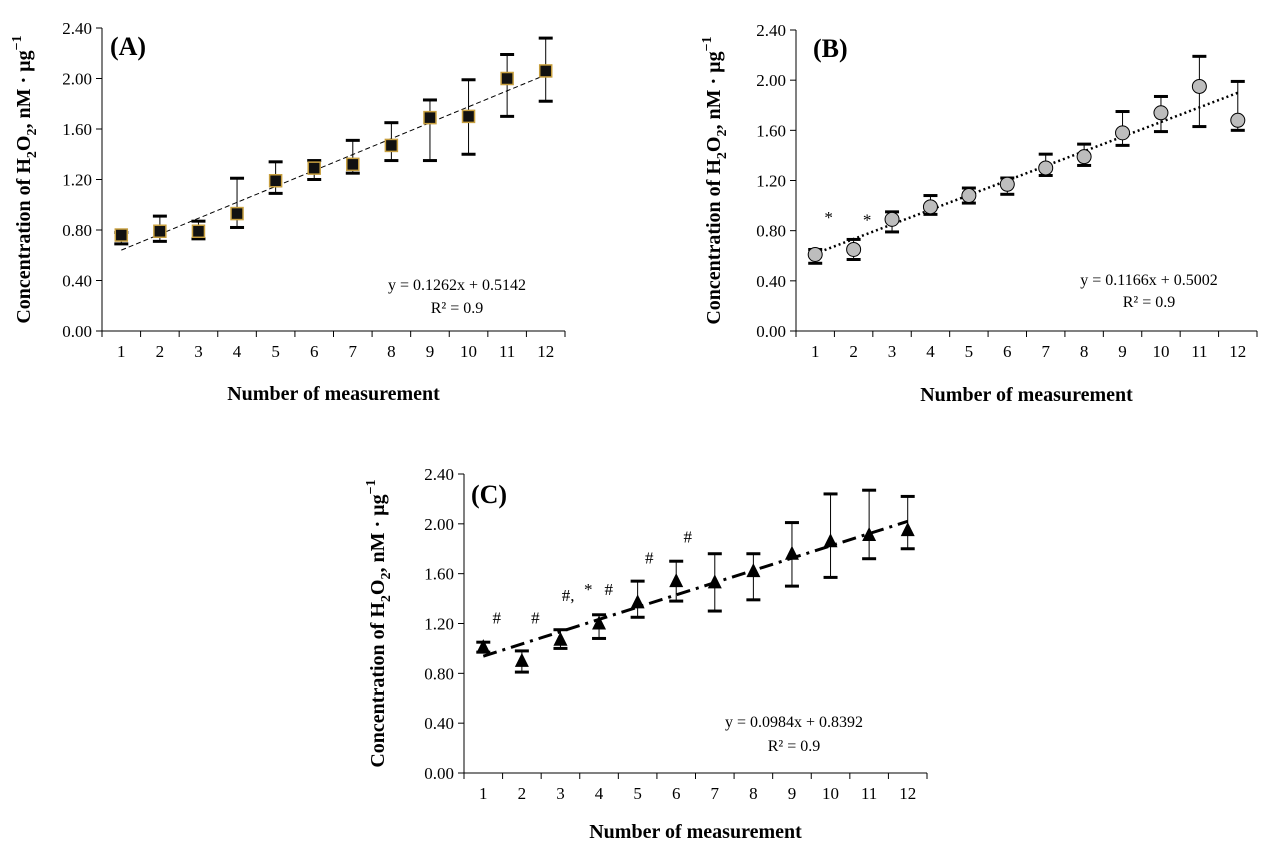 This screenshot has width=1270, height=841. Describe the element at coordinates (128, 46) in the screenshot. I see `panel-label: (A)` at that location.